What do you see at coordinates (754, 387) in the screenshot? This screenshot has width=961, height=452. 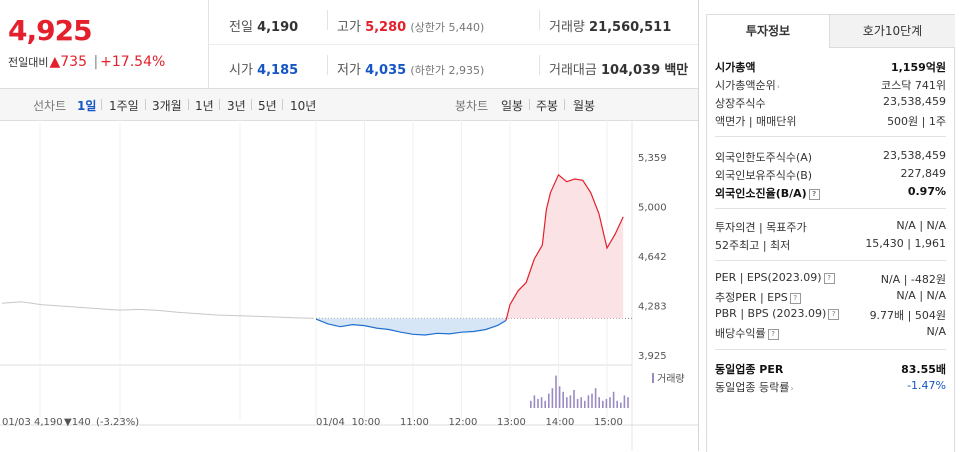 I see `info-label: 동일업종 등락률›` at bounding box center [754, 387].